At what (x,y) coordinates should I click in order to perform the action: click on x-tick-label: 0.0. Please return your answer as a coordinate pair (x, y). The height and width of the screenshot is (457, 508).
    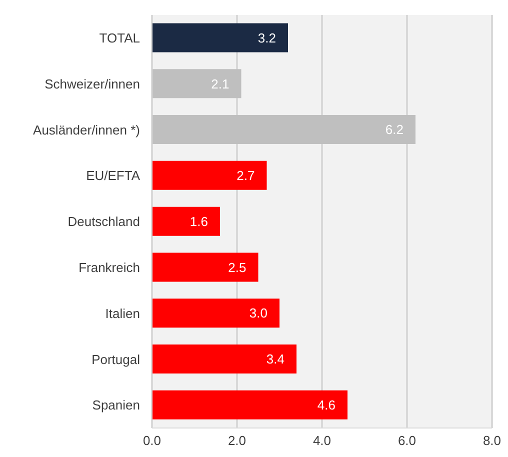
    Looking at the image, I should click on (152, 440).